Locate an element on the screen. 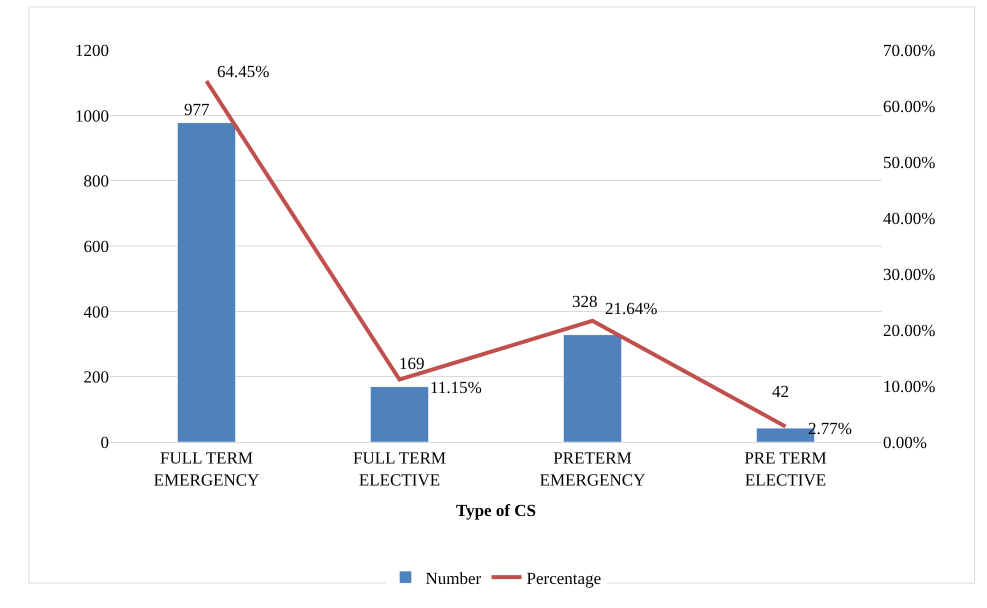 Image resolution: width=987 pixels, height=608 pixels. y-tick-label: 1200 is located at coordinates (92, 50).